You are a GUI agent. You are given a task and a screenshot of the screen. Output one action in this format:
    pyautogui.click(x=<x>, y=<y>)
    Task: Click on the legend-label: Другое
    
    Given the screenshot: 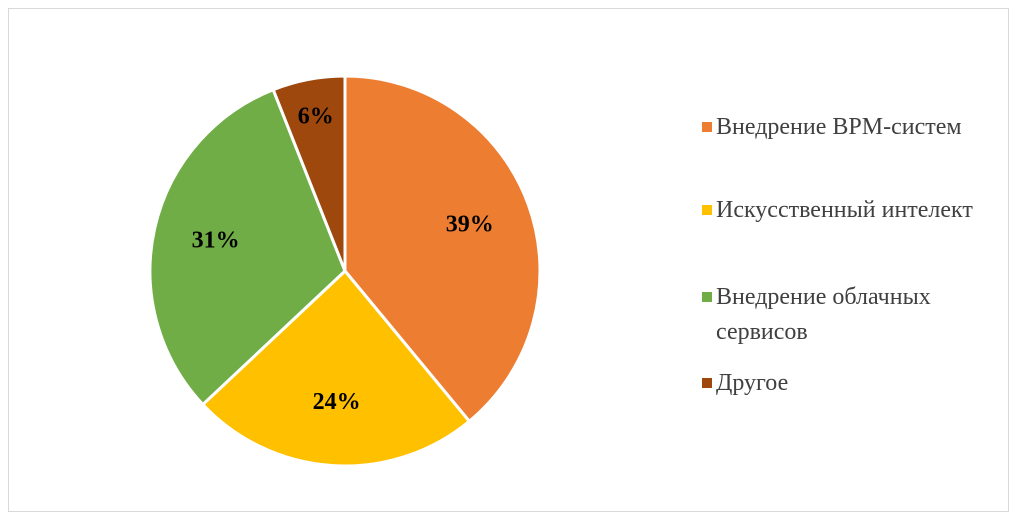 What is the action you would take?
    pyautogui.click(x=752, y=383)
    